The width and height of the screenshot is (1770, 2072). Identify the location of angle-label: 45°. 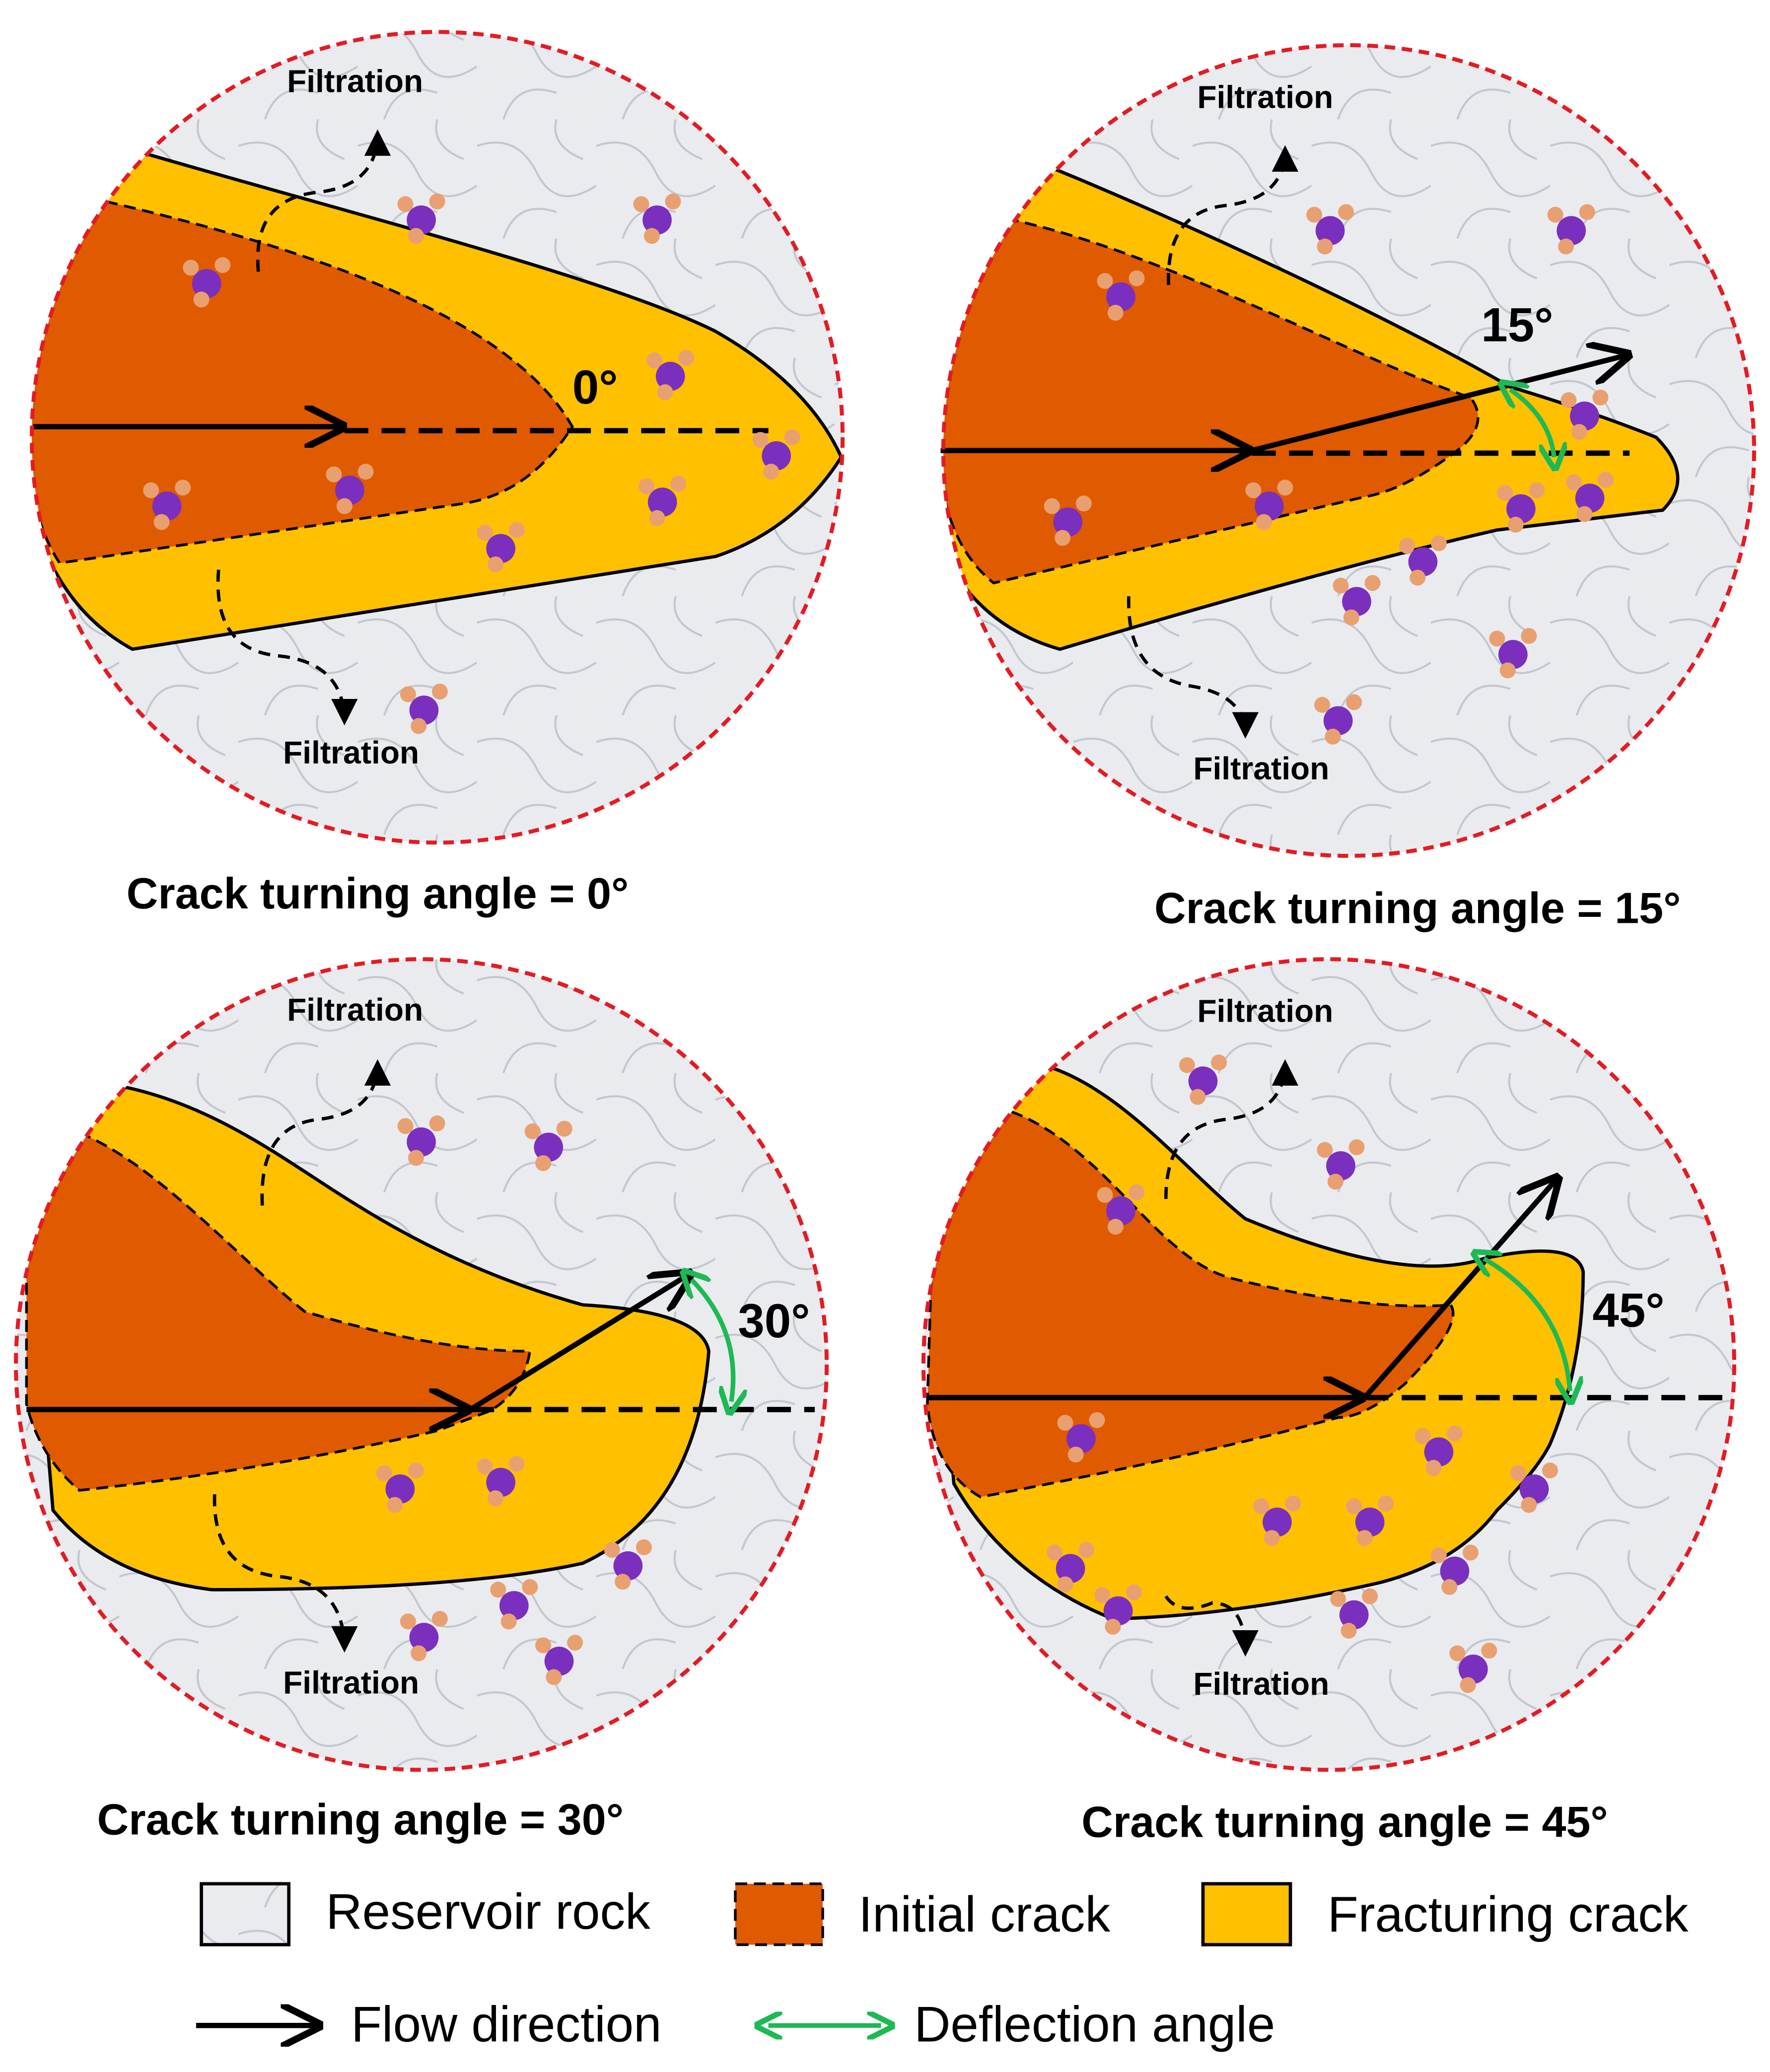
(1628, 1310).